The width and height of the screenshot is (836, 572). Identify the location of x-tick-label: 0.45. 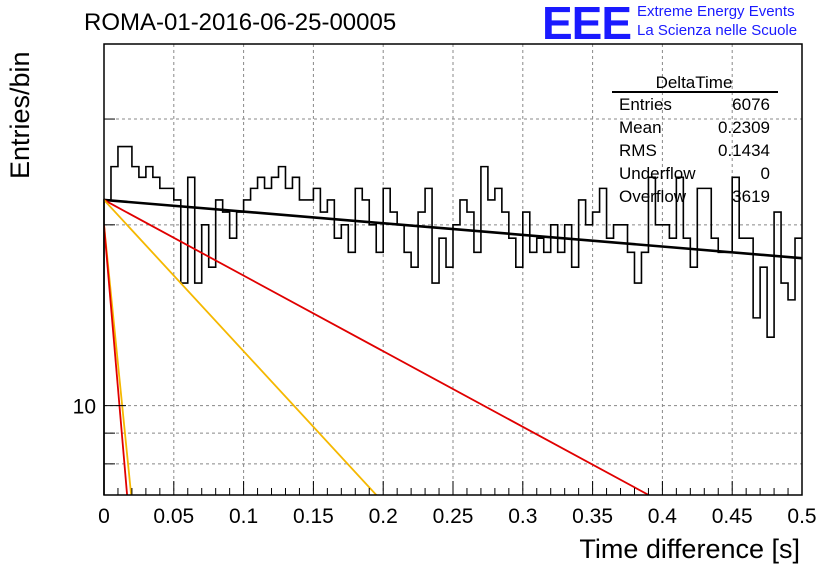
(732, 516).